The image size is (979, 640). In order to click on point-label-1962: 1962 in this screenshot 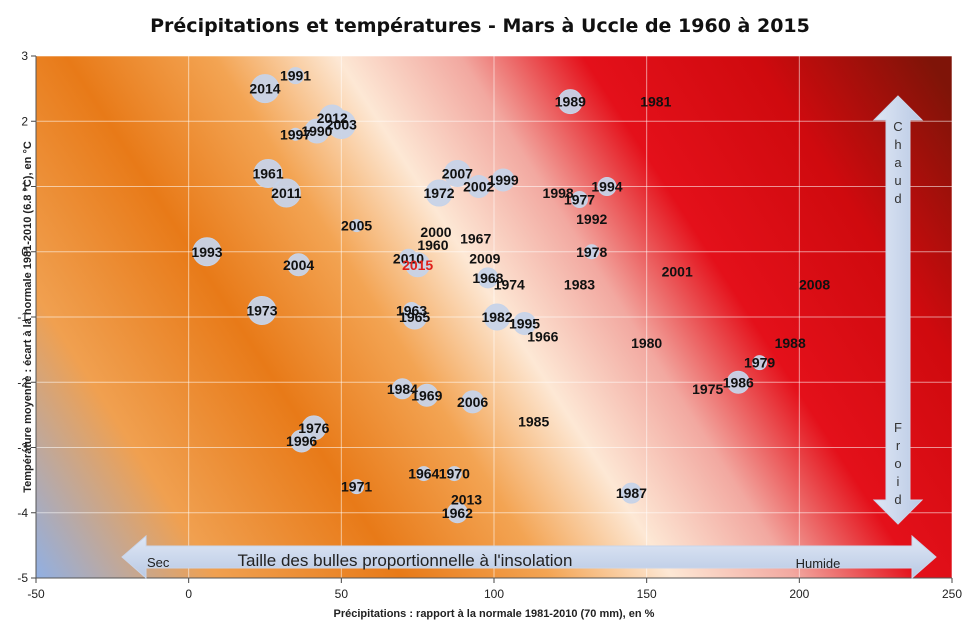, I will do `click(457, 513)`.